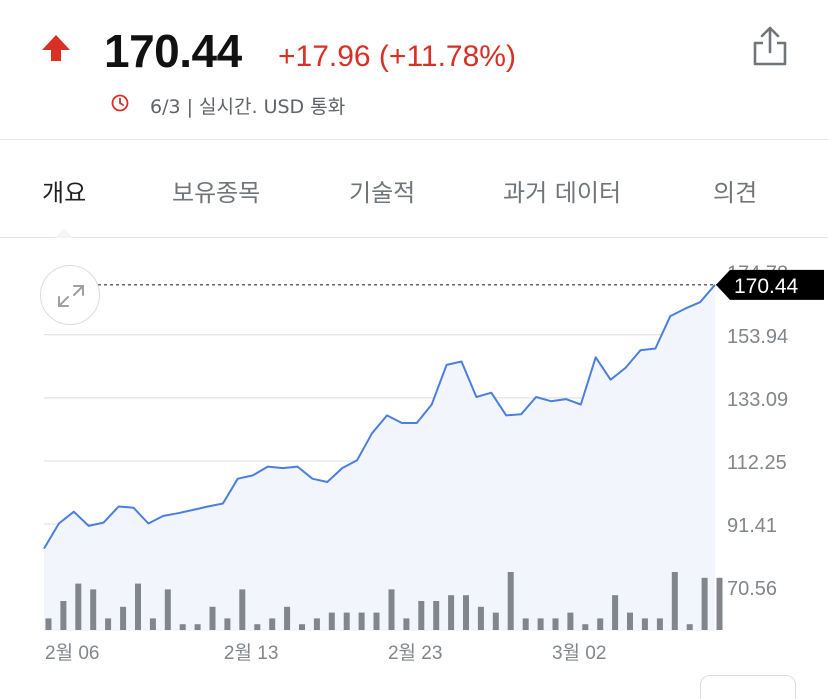  What do you see at coordinates (579, 653) in the screenshot?
I see `x-tick-label: 3월 02` at bounding box center [579, 653].